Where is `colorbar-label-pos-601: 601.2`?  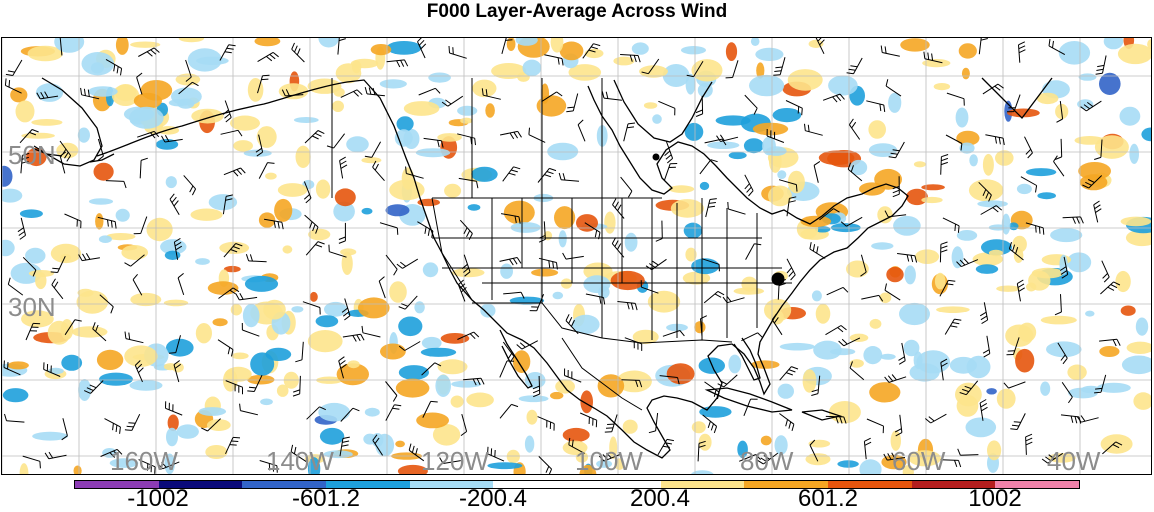
colorbar-label-pos-601: 601.2 is located at coordinates (828, 499).